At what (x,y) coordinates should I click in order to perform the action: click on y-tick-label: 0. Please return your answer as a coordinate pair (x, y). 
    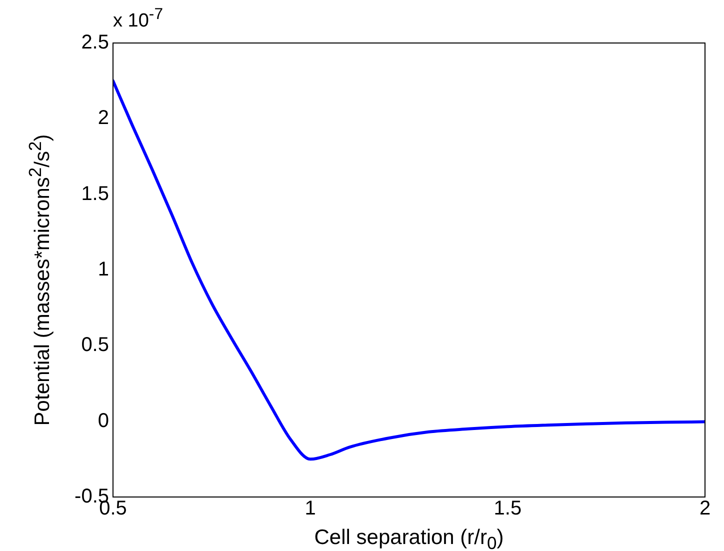
    Looking at the image, I should click on (103, 421).